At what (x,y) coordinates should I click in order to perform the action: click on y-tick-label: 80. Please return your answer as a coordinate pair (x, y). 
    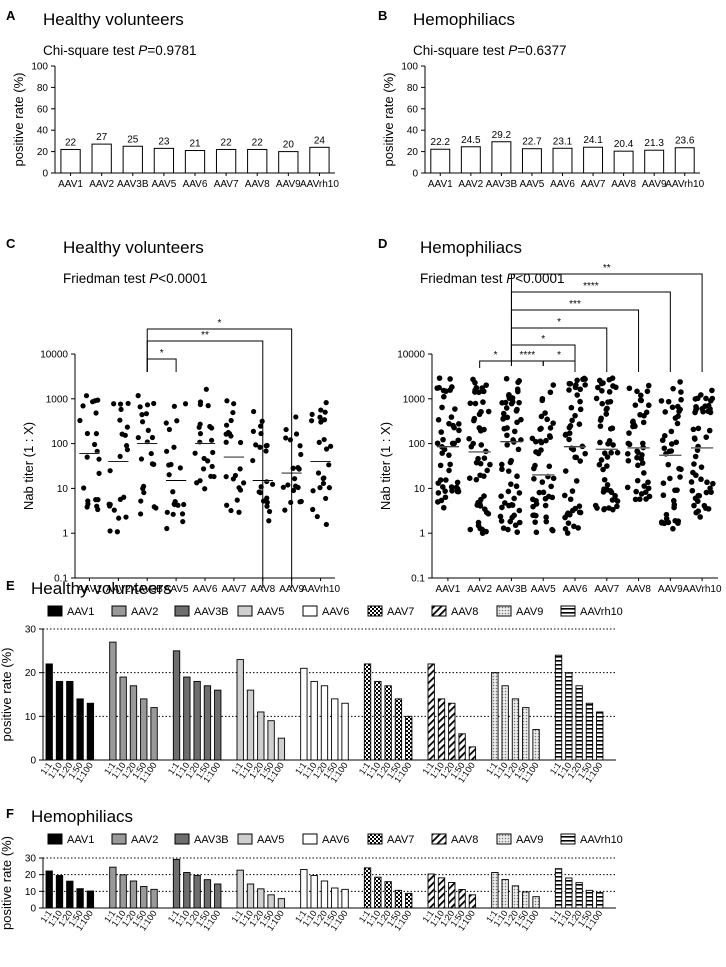
    Looking at the image, I should click on (43, 88).